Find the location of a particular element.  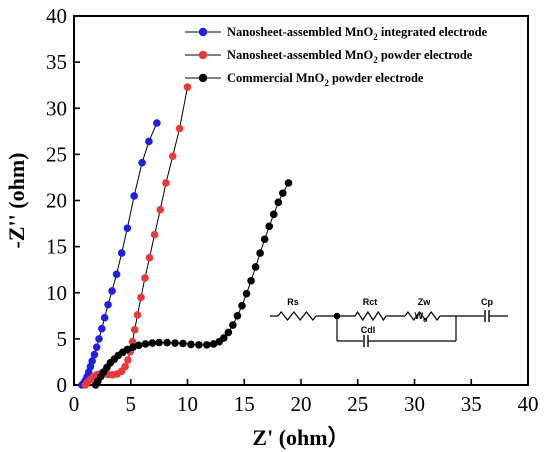

y-tick-label: 30 is located at coordinates (56, 108).